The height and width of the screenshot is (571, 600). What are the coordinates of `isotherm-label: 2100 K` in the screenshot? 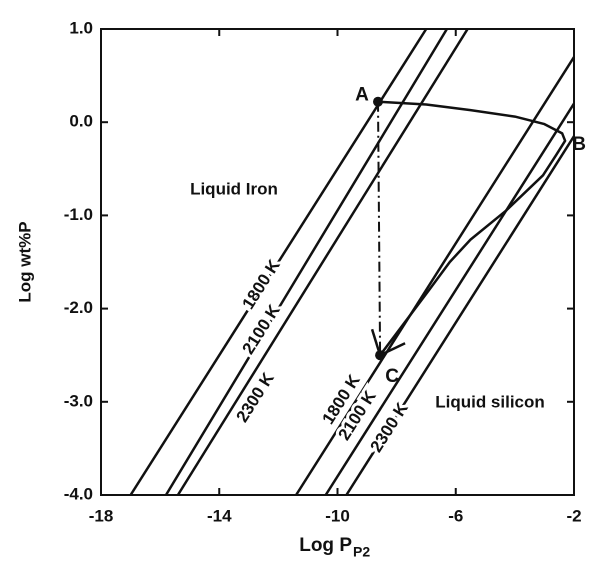 It's located at (261, 329).